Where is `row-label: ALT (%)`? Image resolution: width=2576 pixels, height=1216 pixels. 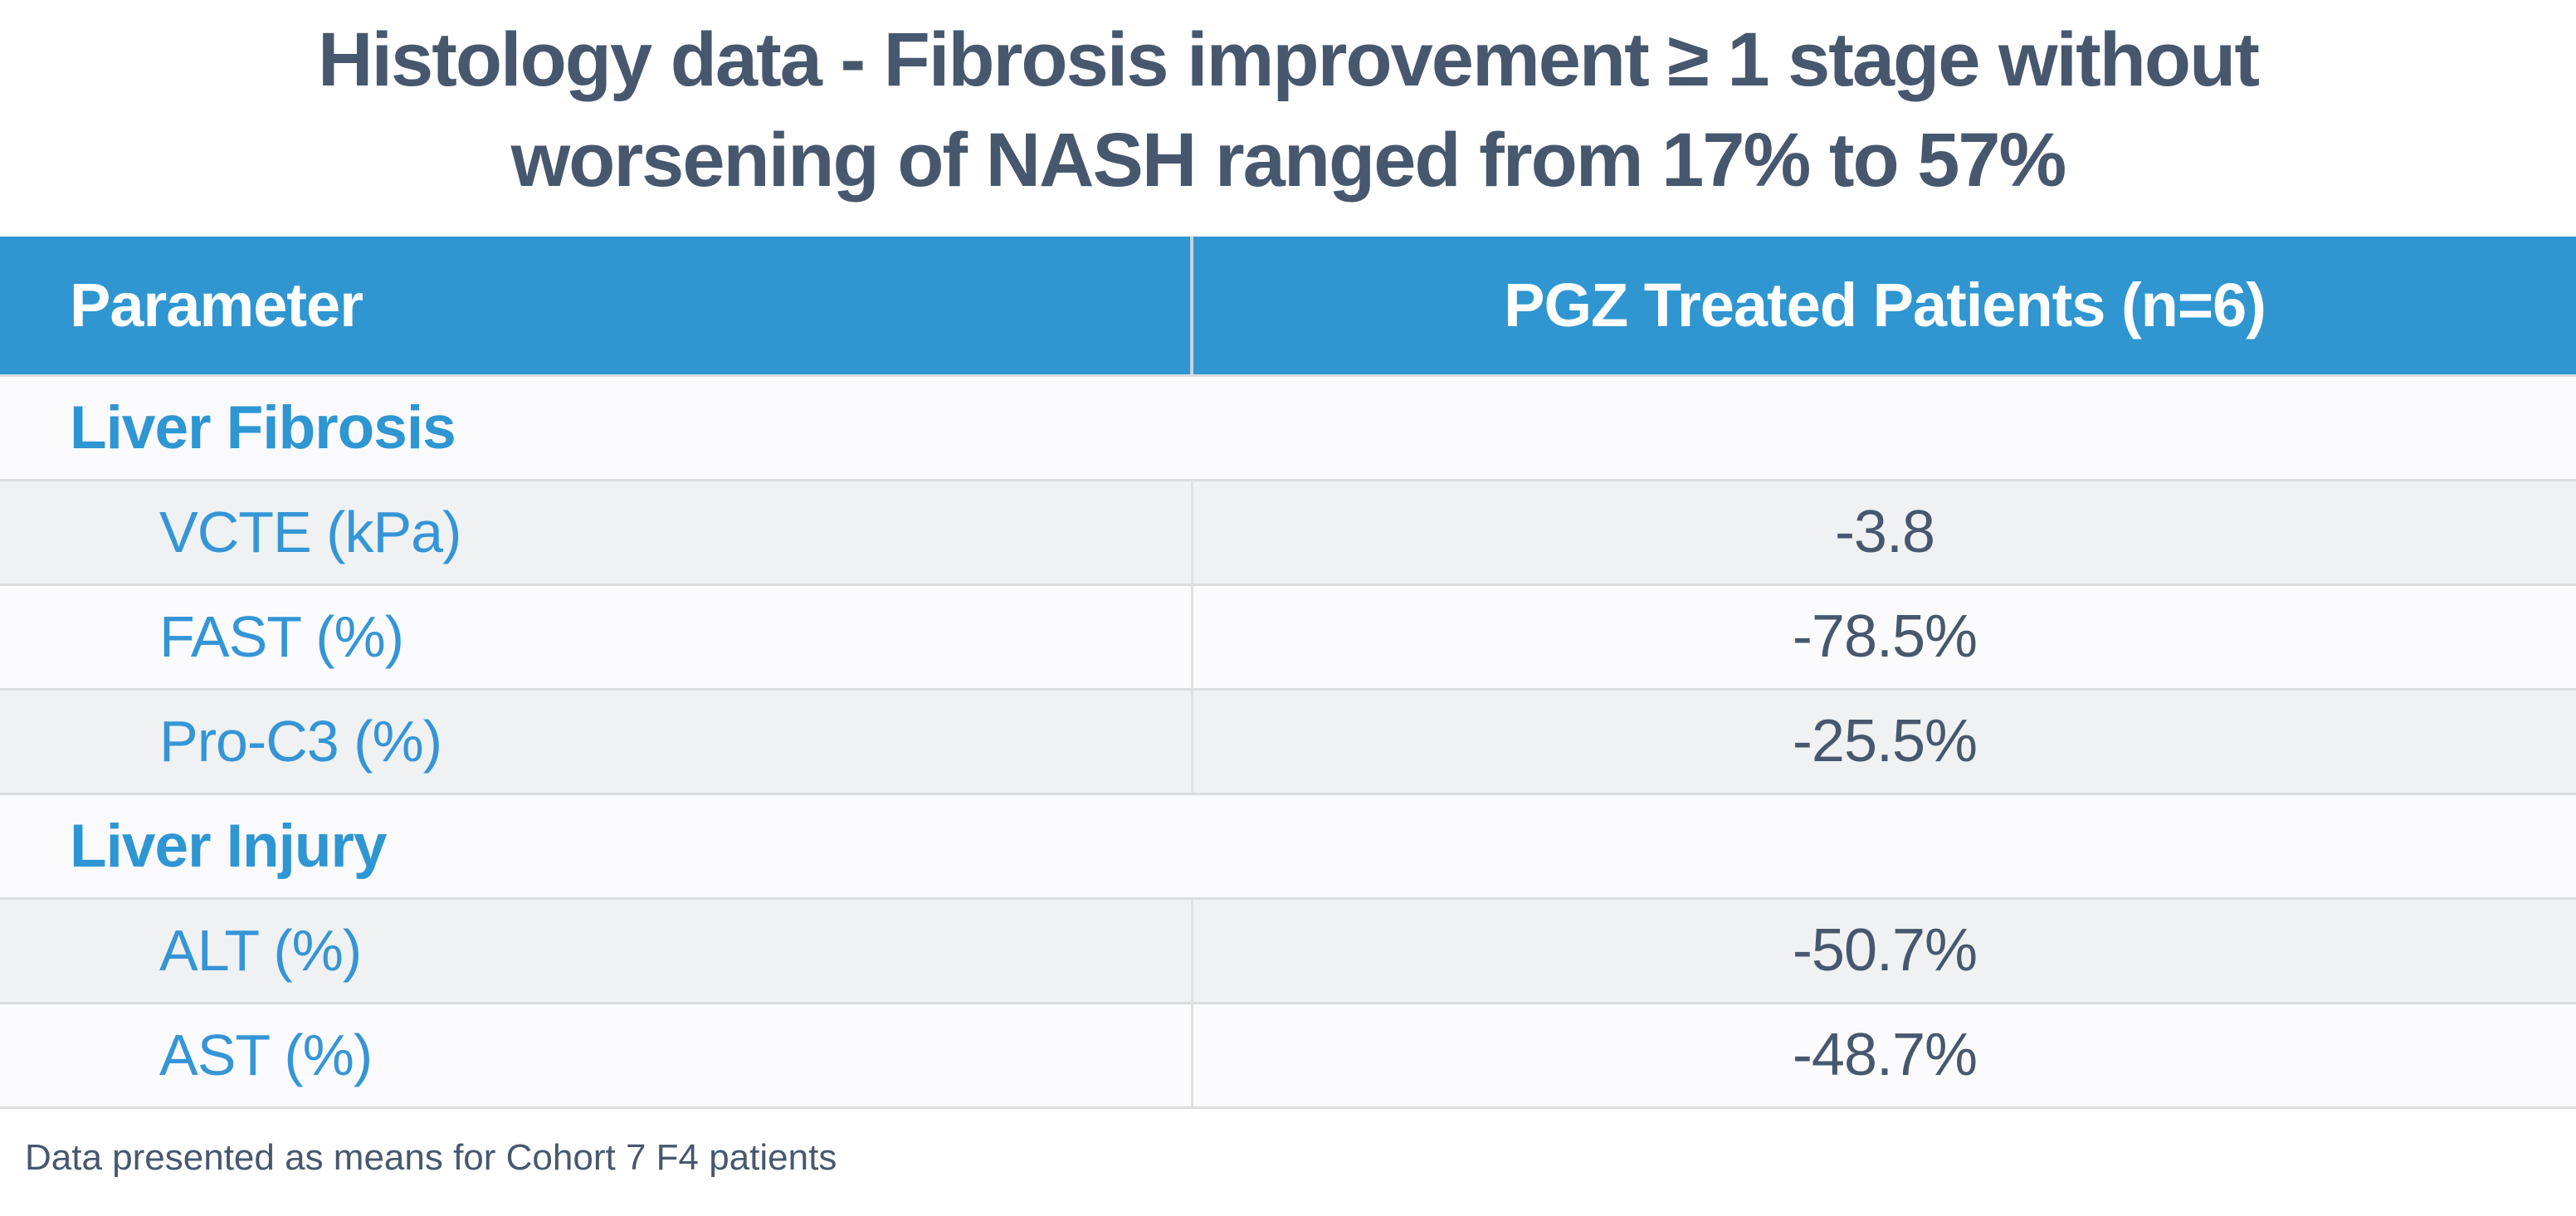
row-label: ALT (%) is located at coordinates (597, 950).